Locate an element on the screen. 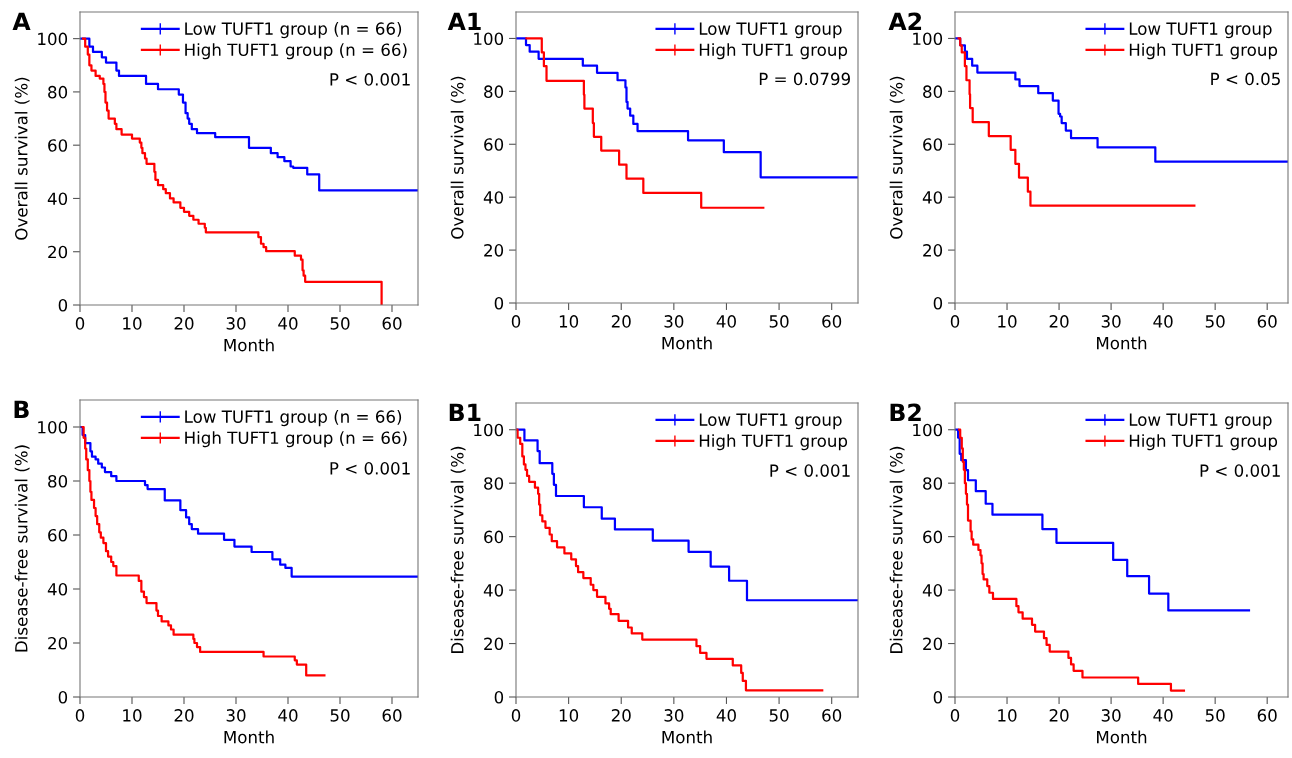 This screenshot has width=1292, height=758. chart-title: B1 is located at coordinates (465, 412).